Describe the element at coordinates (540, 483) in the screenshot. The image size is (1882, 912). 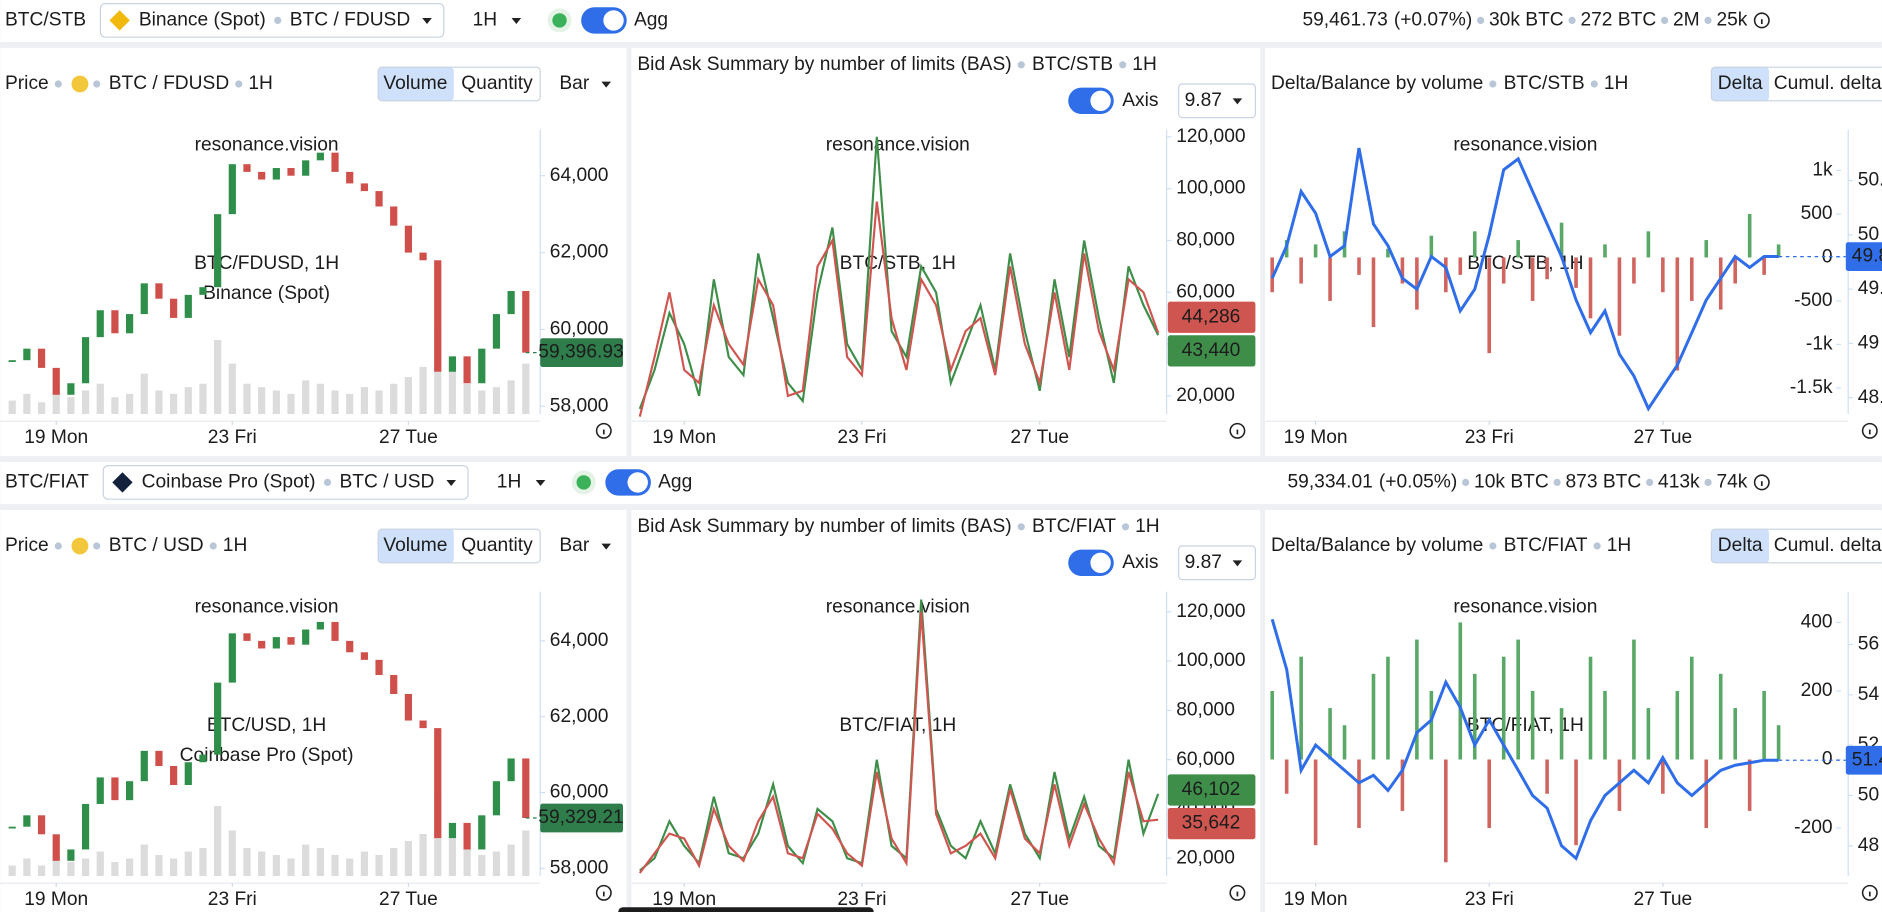
I see `caret` at that location.